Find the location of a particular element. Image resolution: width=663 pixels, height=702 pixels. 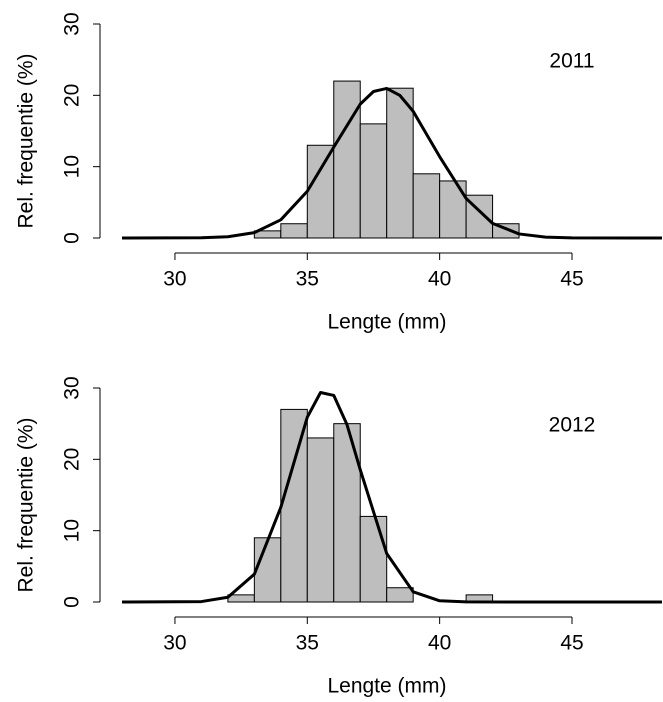

annotation: 2011 is located at coordinates (571, 61).